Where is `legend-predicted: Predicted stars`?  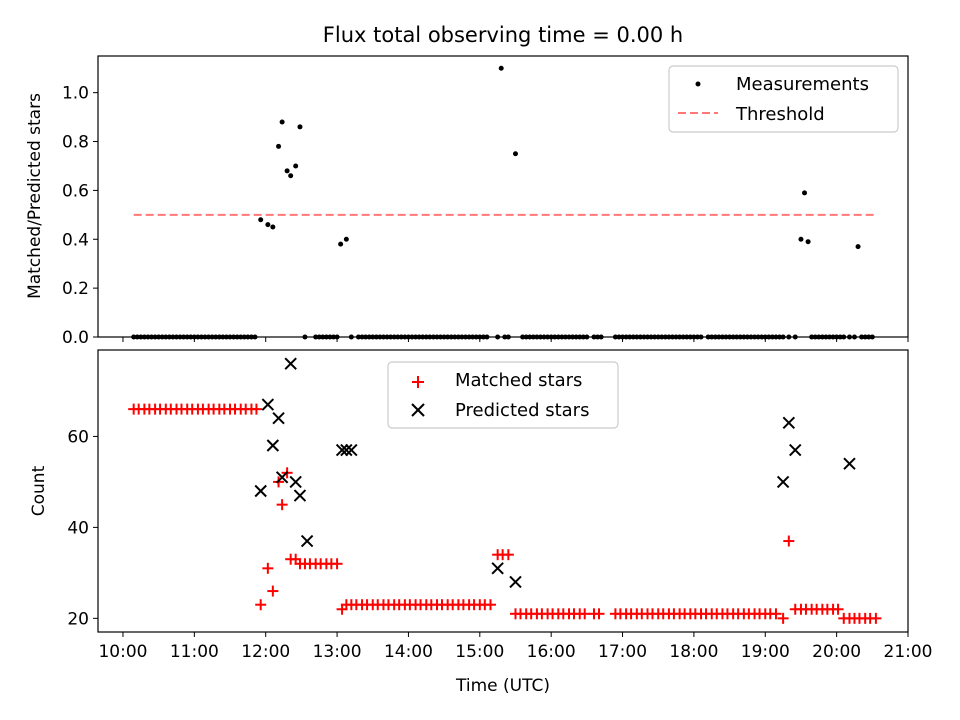 legend-predicted: Predicted stars is located at coordinates (522, 410).